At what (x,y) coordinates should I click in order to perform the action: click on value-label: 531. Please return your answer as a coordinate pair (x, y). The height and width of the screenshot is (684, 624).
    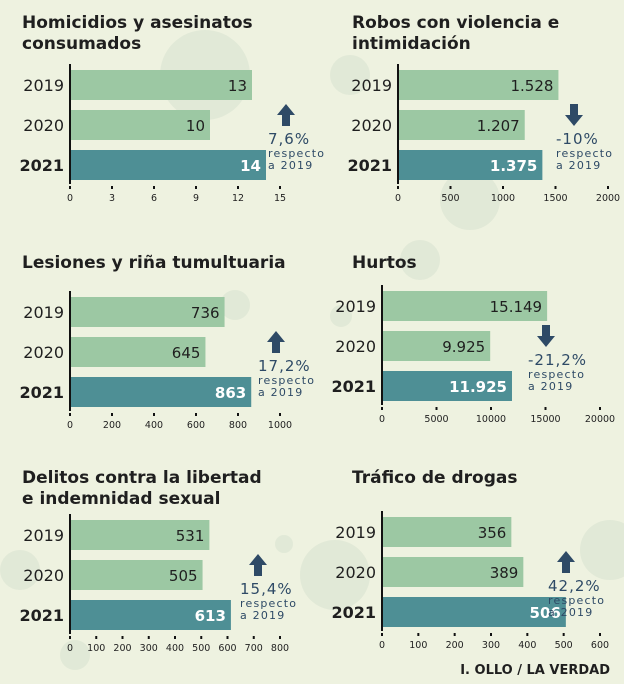
    Looking at the image, I should click on (190, 536).